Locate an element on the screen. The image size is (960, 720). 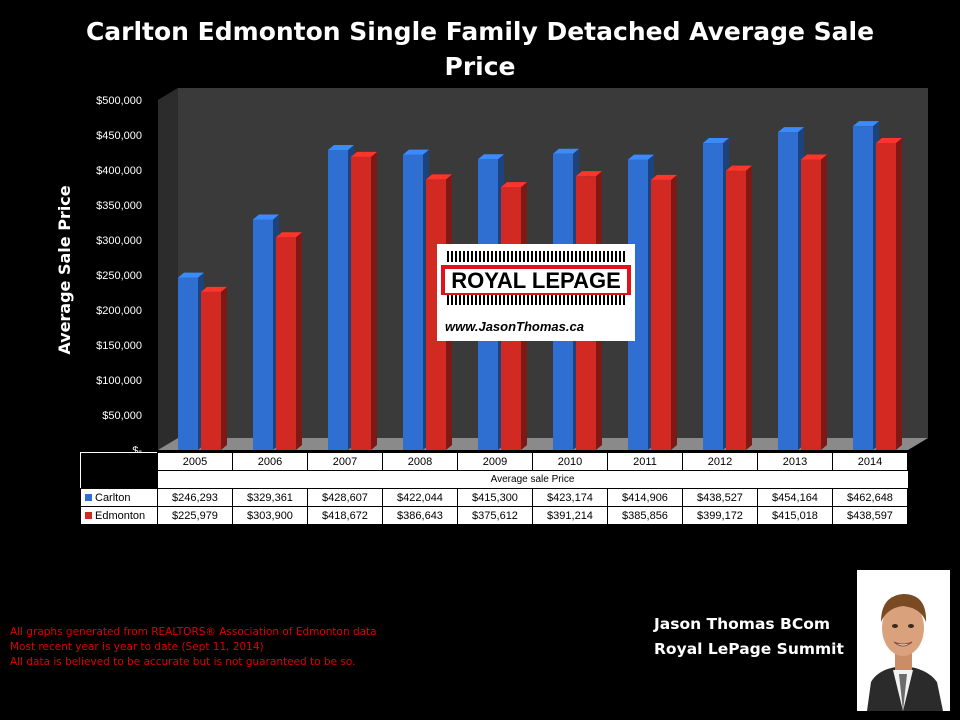
bar-carlton-2005 is located at coordinates (188, 363).